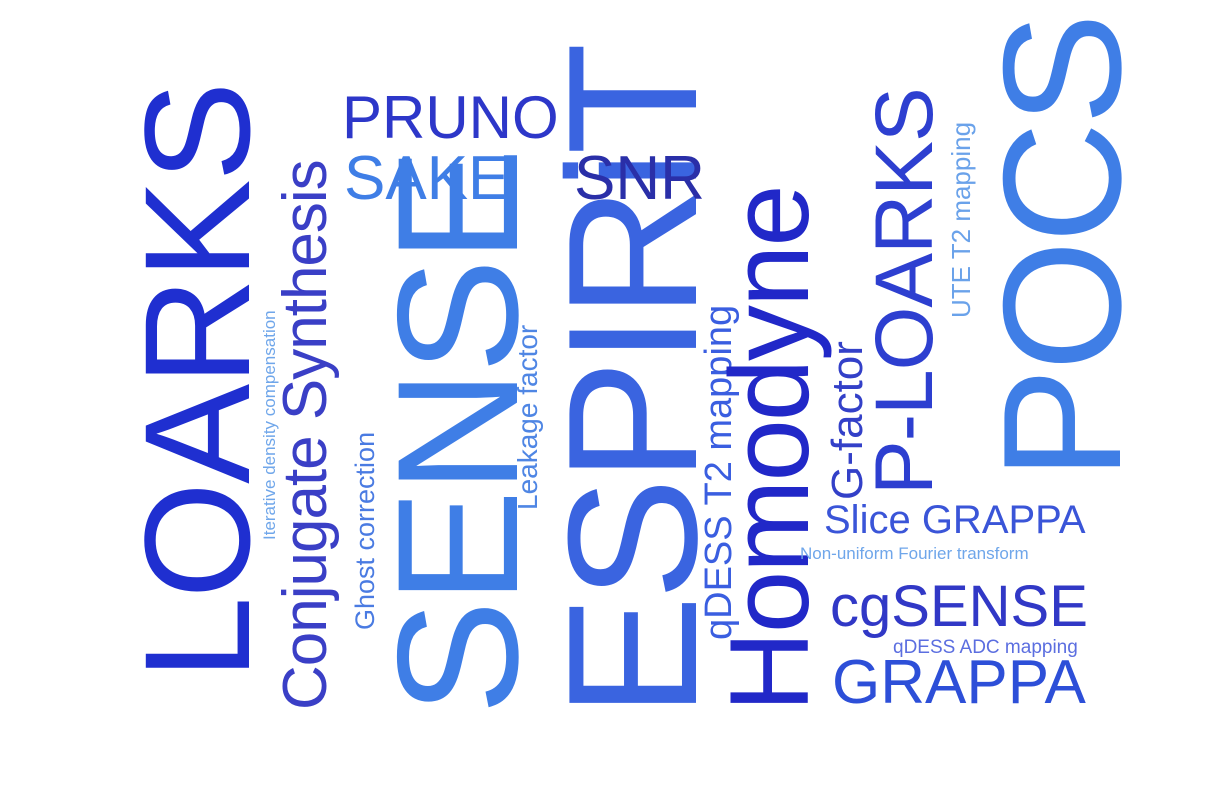  I want to click on word-loarks: LOARKS, so click(197, 381).